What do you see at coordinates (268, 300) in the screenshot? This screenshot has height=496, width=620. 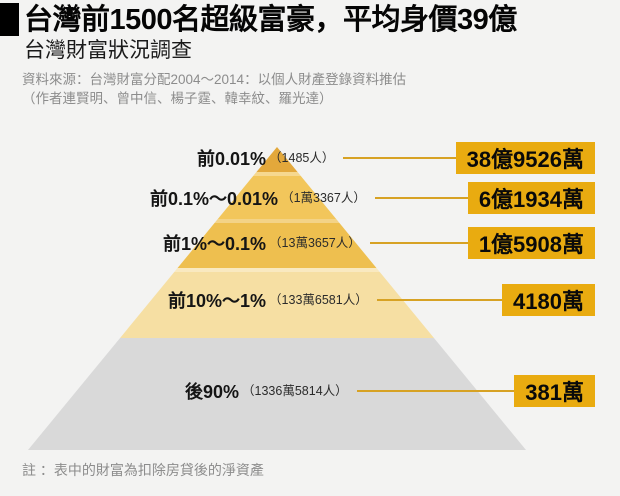 I see `tier-label: 前10%～1% （133萬6581人）` at bounding box center [268, 300].